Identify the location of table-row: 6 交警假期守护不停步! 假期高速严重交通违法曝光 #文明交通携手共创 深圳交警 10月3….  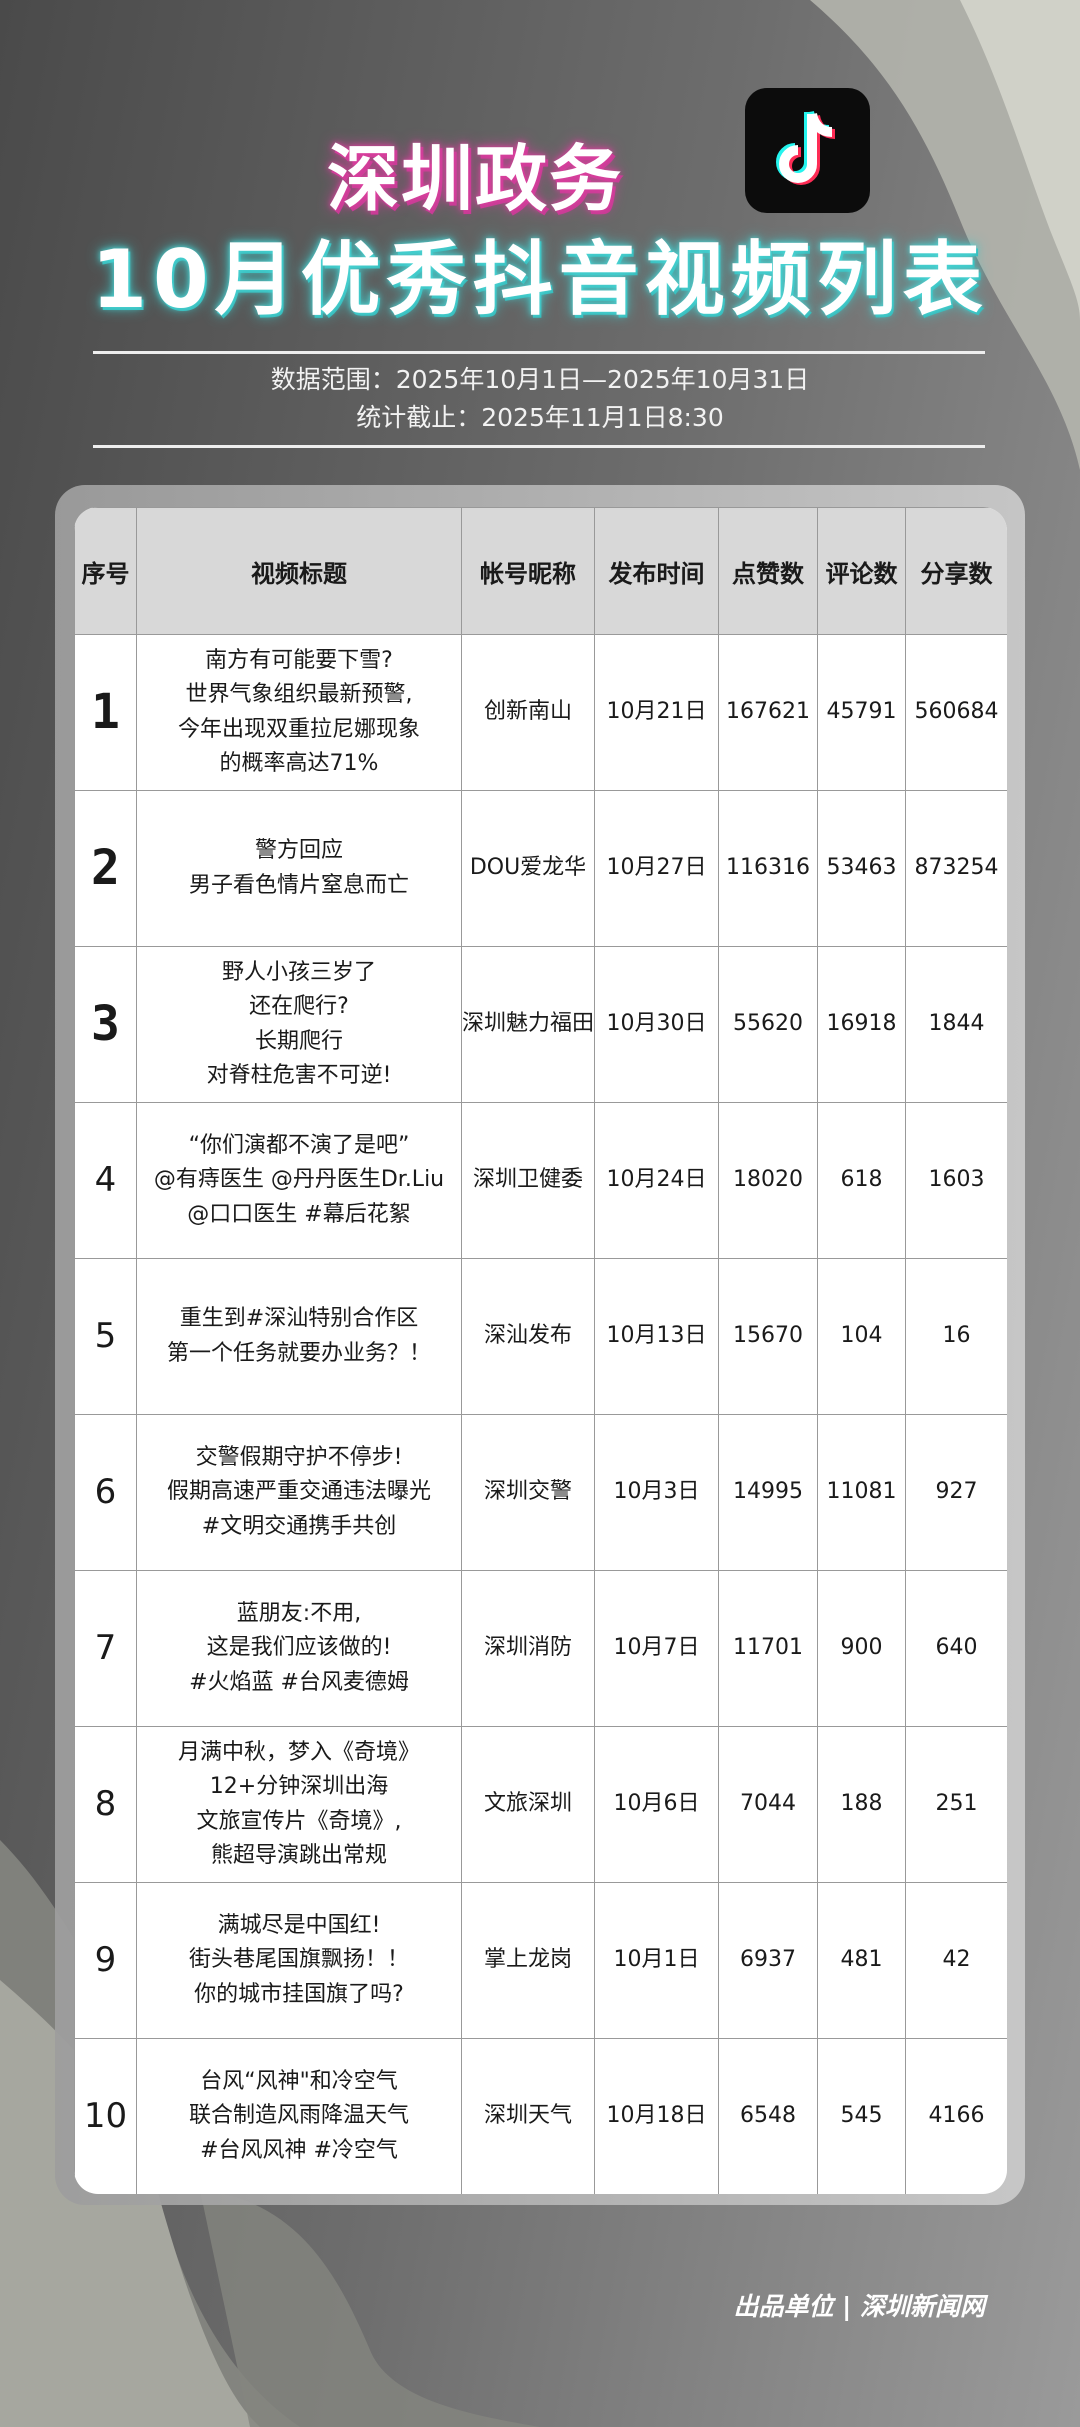
(540, 1492).